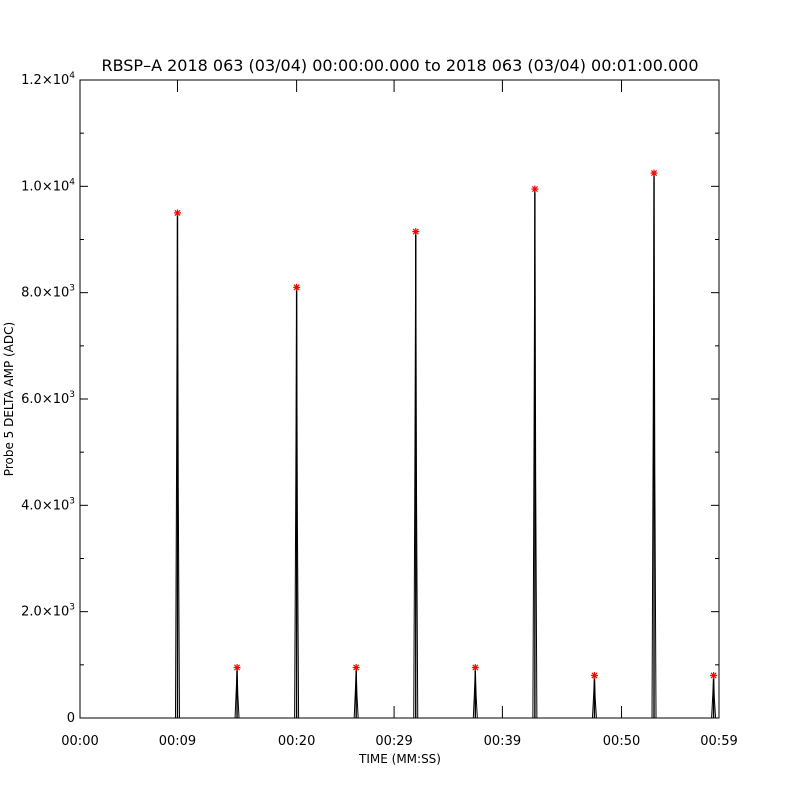 This screenshot has height=800, width=800. I want to click on x-tick-label: 00:39, so click(502, 741).